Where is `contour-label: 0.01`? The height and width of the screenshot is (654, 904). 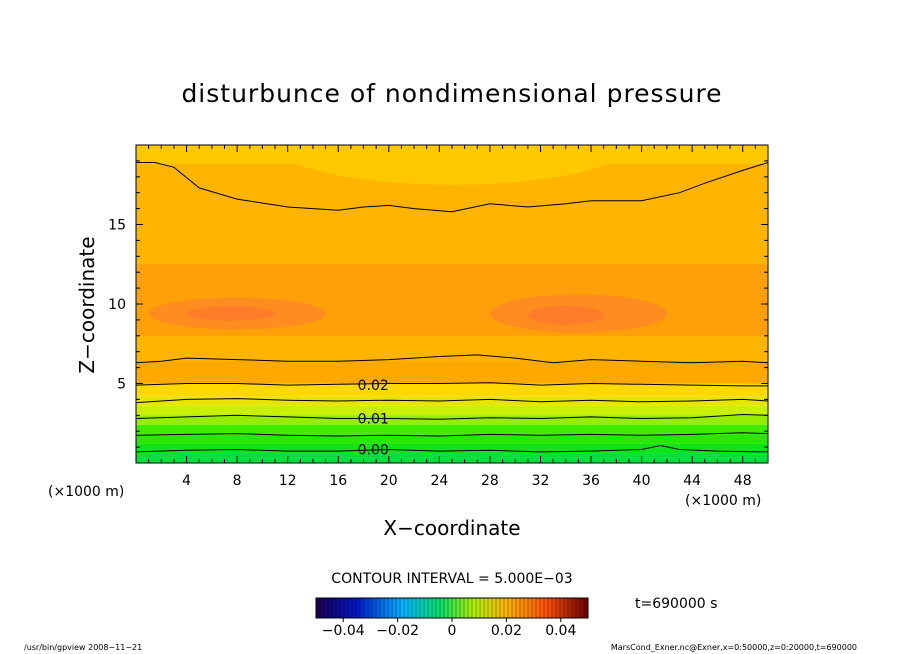 contour-label: 0.01 is located at coordinates (373, 419).